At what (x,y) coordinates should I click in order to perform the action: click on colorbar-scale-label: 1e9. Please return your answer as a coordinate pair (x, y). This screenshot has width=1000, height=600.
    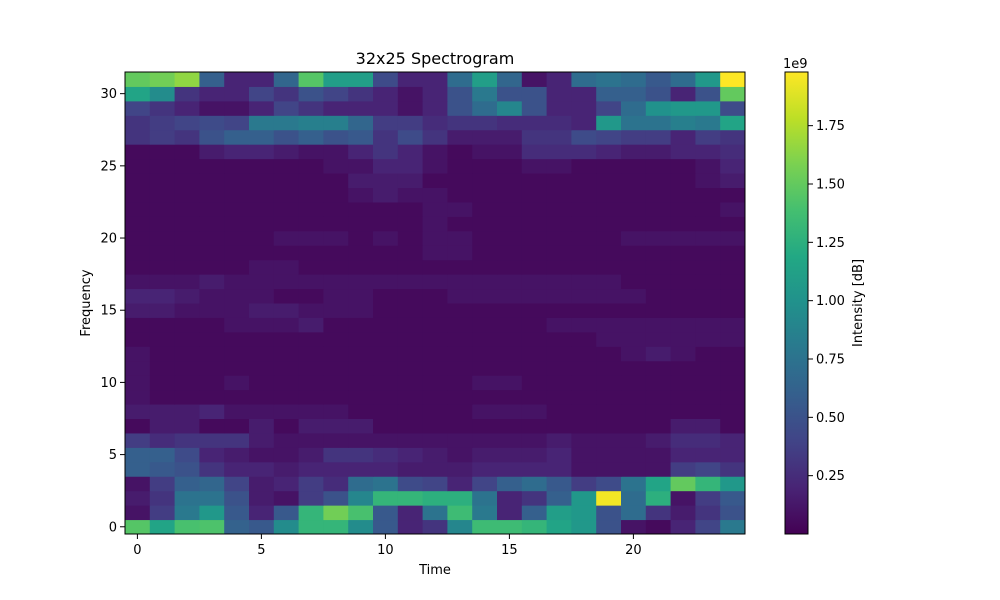
    Looking at the image, I should click on (795, 64).